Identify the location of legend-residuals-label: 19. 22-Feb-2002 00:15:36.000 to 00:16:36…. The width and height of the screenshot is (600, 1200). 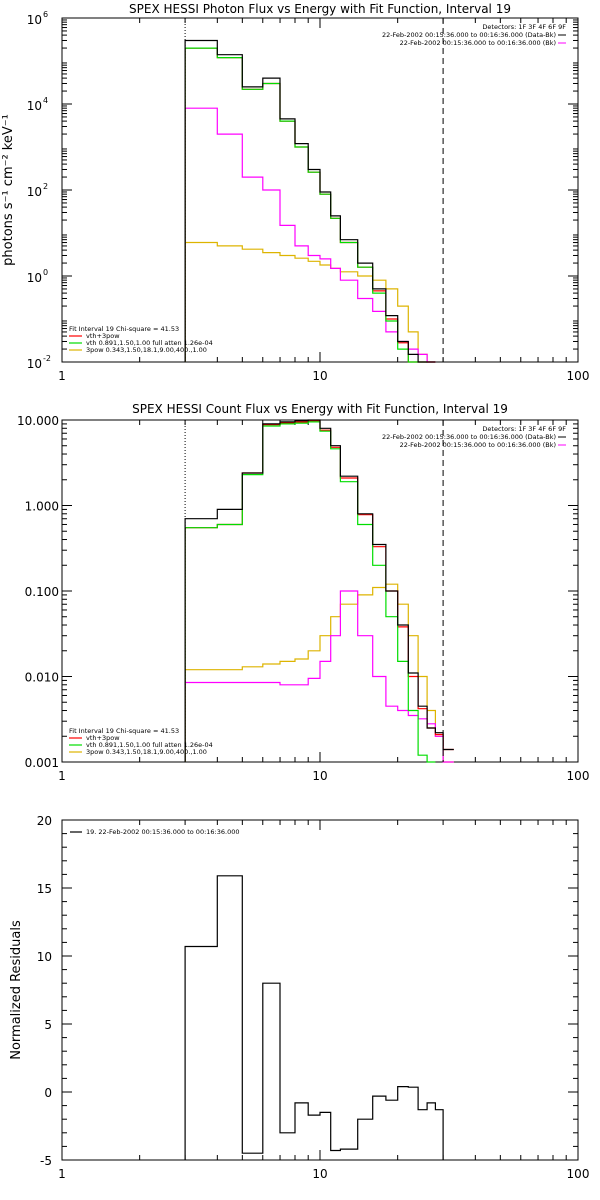
(162, 832).